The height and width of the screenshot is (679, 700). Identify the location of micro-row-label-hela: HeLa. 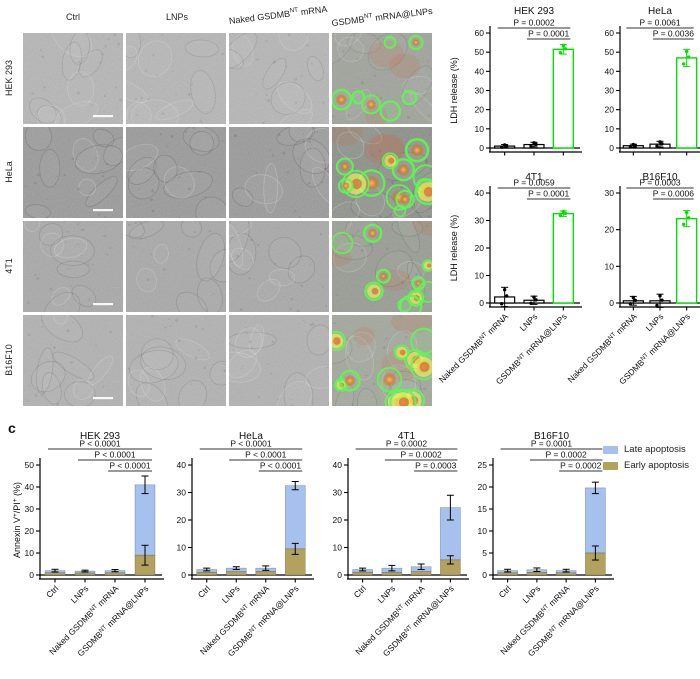
(9, 172).